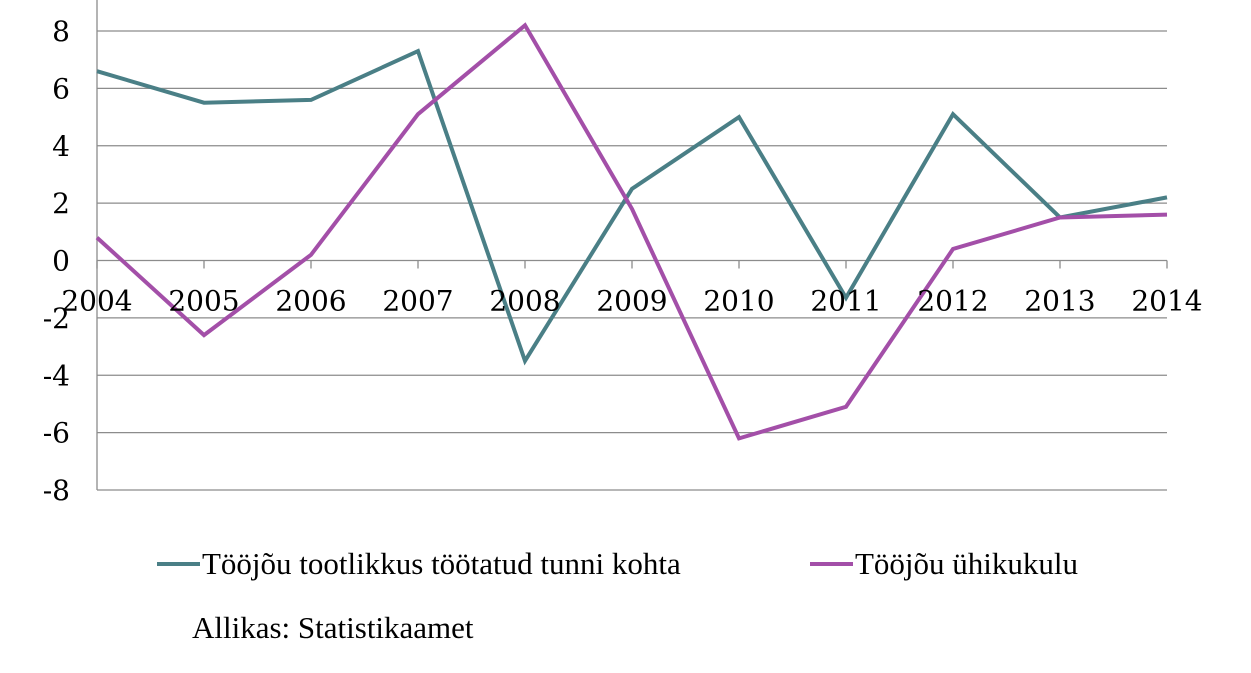 The height and width of the screenshot is (673, 1251). I want to click on y-tick-label: 0, so click(61, 261).